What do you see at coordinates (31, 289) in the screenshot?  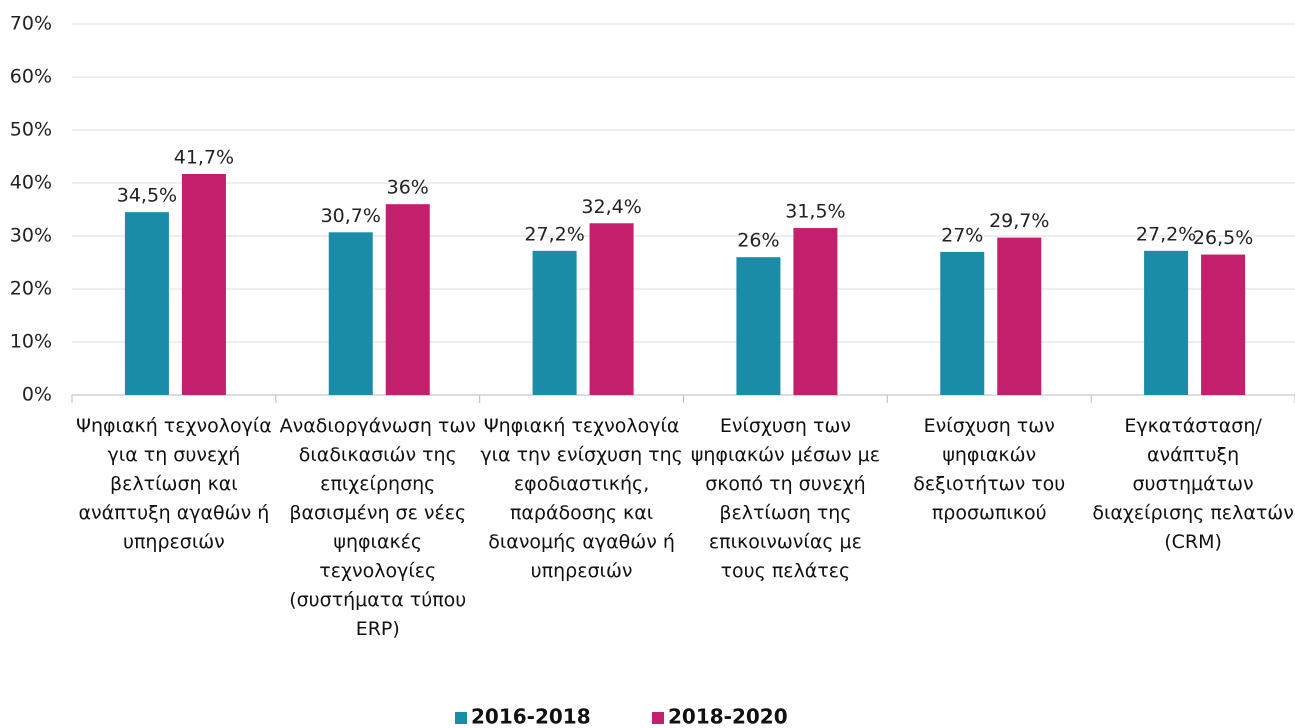 I see `y-tick-label: 20%` at bounding box center [31, 289].